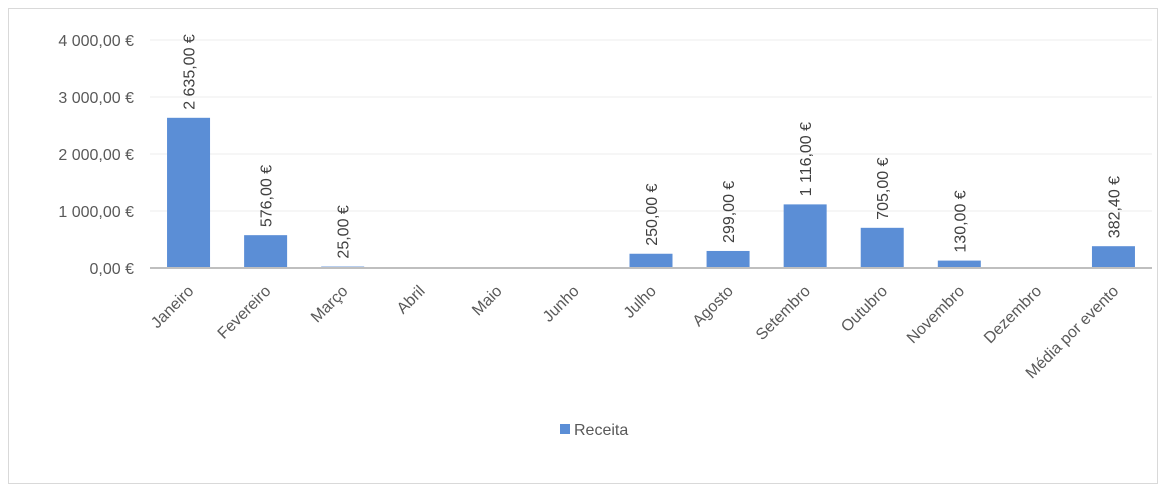  Describe the element at coordinates (344, 231) in the screenshot. I see `data-label: 25,00 €` at that location.